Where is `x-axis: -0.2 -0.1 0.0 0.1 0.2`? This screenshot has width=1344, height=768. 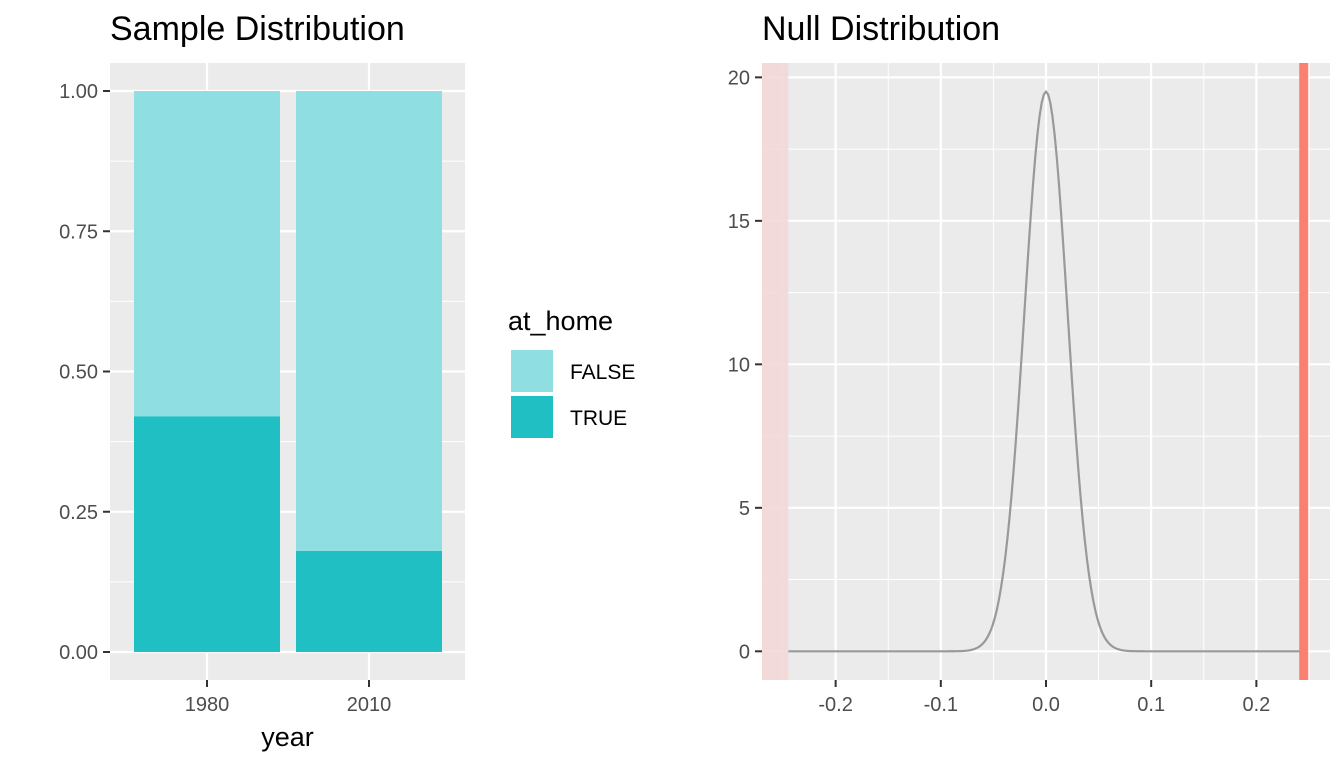
x-axis: -0.2 -0.1 0.0 0.1 0.2 is located at coordinates (1044, 698).